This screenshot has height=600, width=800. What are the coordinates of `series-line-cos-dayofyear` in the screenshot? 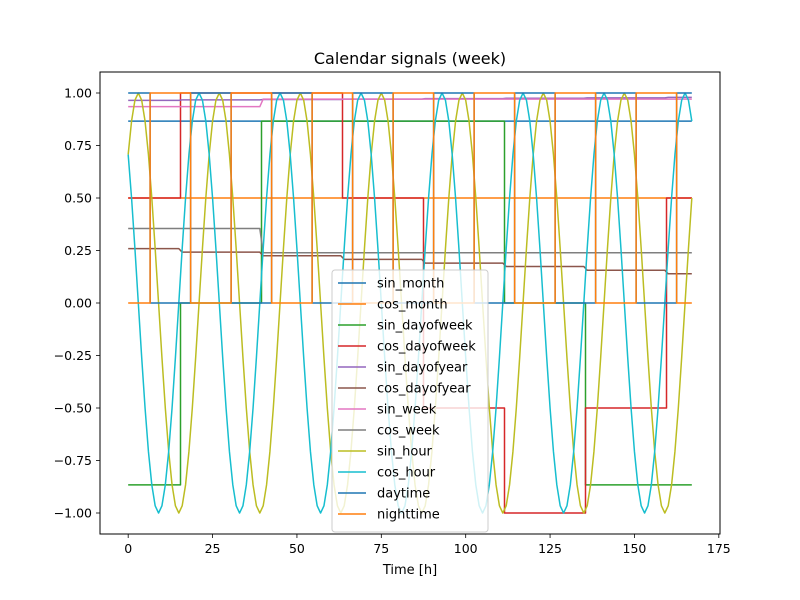 It's located at (410, 261).